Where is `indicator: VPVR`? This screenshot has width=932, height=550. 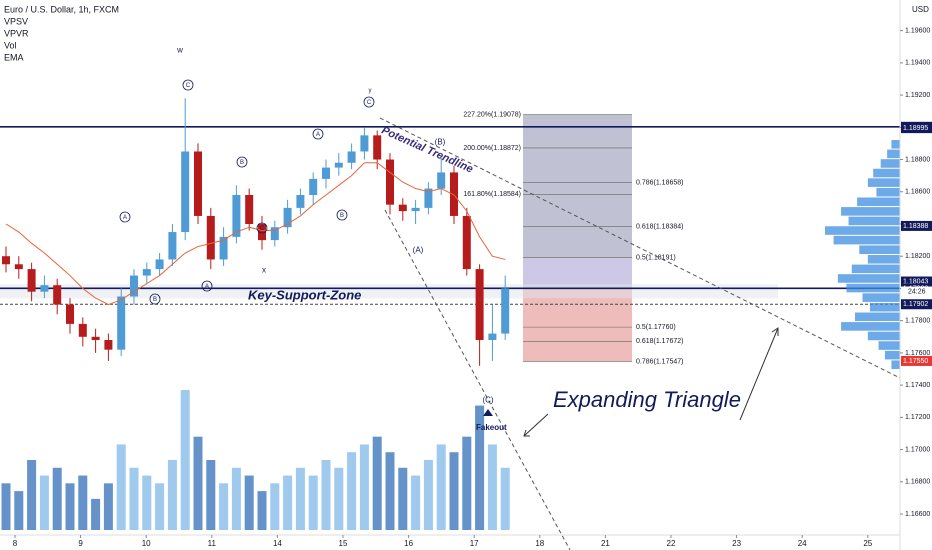 indicator: VPVR is located at coordinates (16, 33).